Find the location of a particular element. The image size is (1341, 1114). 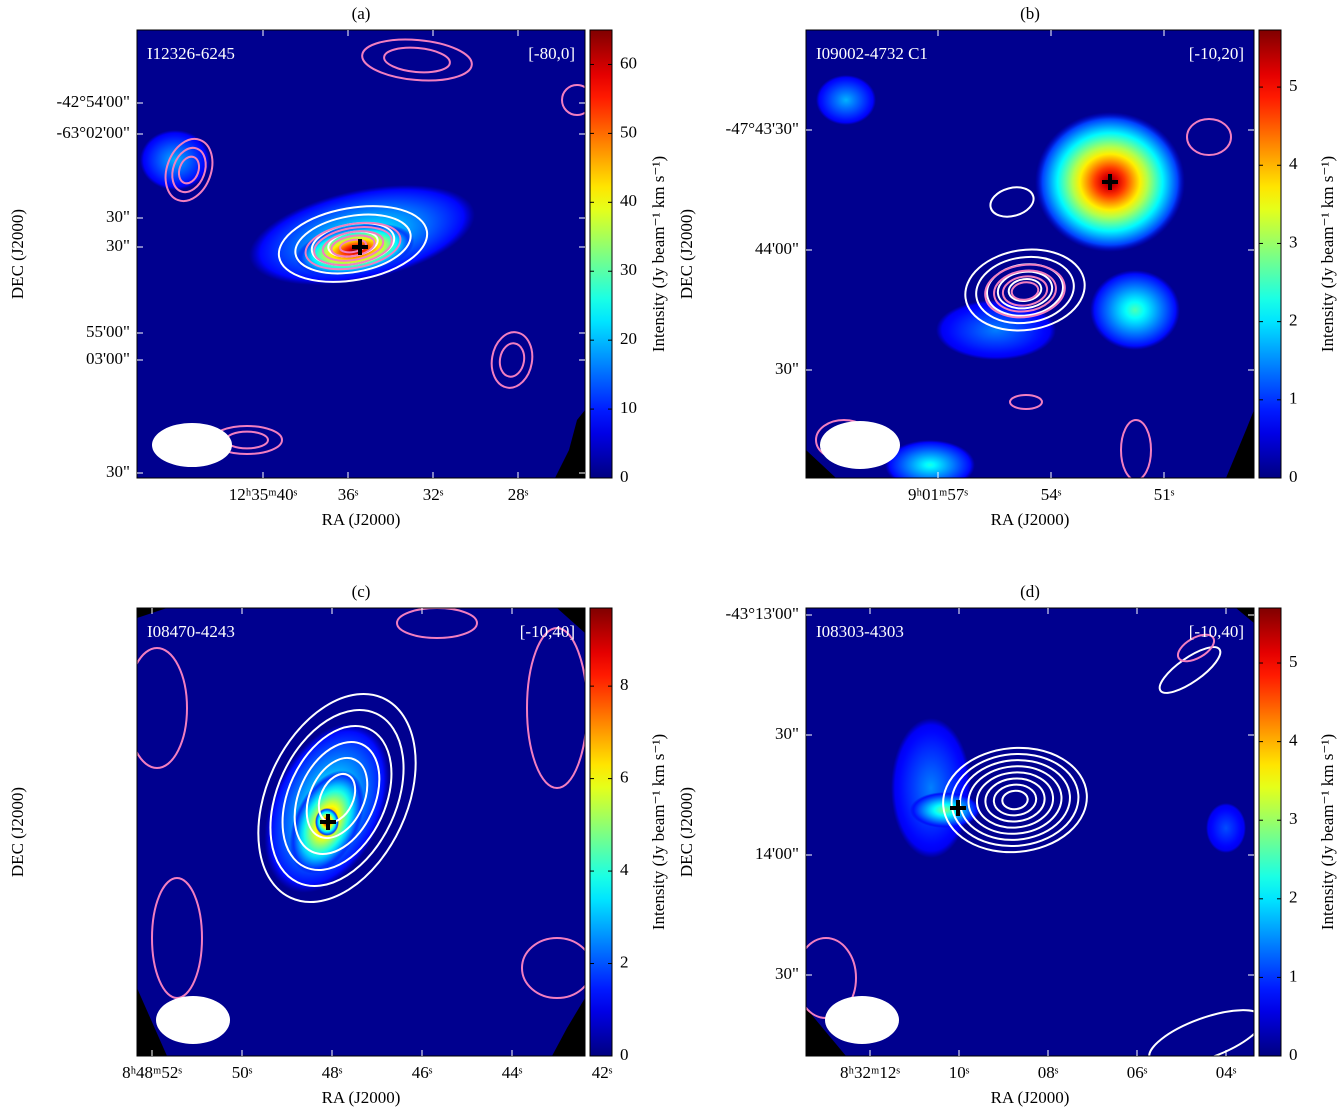

y-tick-label: -43°13'00" is located at coordinates (762, 613).